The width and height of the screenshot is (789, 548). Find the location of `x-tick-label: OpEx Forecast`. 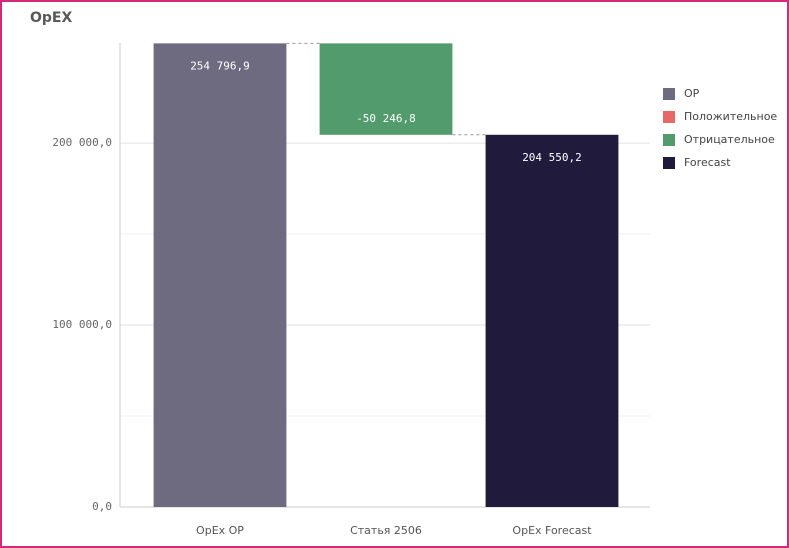

x-tick-label: OpEx Forecast is located at coordinates (552, 530).